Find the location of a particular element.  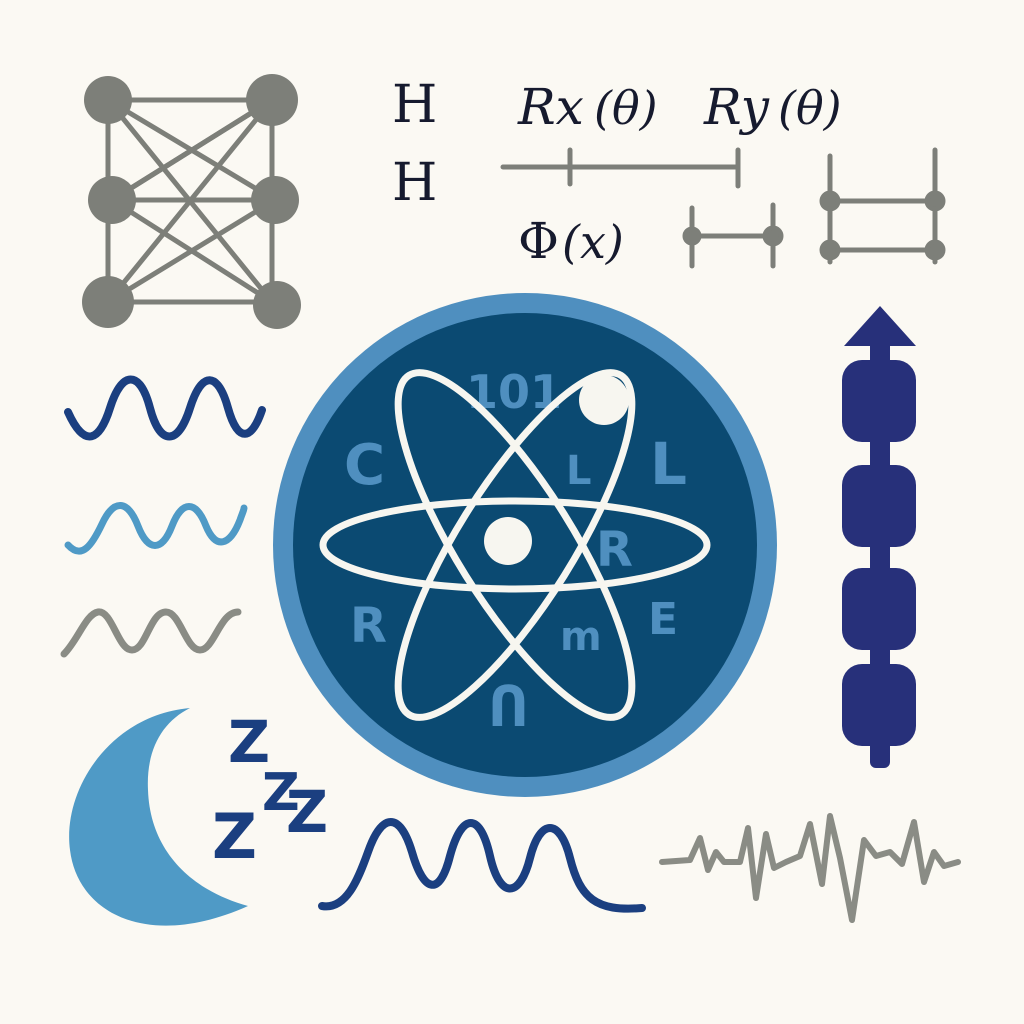

emblem-glyph-n: Ո is located at coordinates (508, 707).